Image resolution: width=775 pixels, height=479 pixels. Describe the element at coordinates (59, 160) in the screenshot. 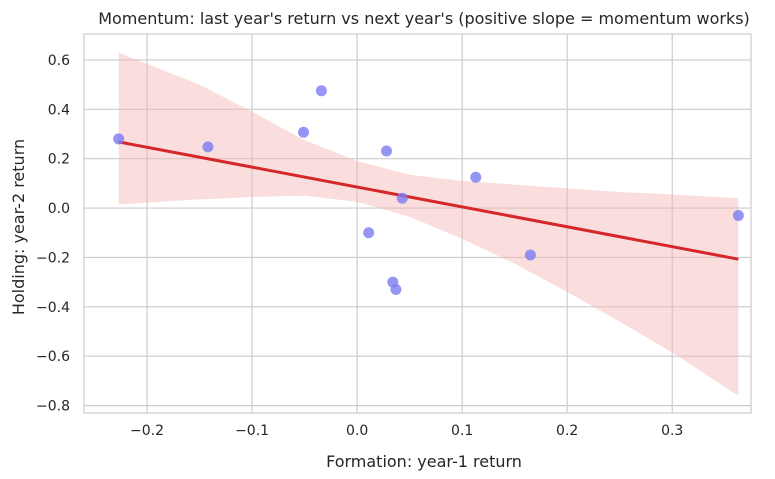

I see `y-tick-label: 0.2` at that location.